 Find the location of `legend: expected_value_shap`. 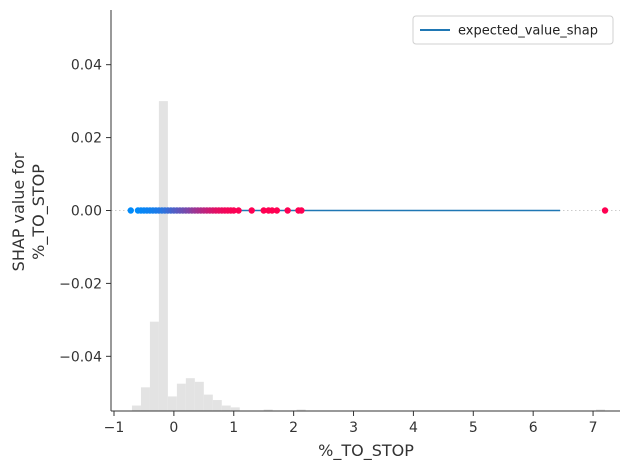

legend: expected_value_shap is located at coordinates (513, 30).